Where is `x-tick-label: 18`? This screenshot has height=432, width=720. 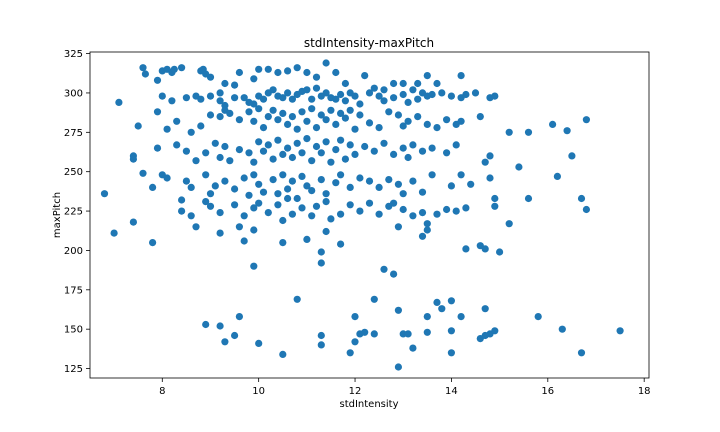 x-tick-label: 18 is located at coordinates (644, 391).